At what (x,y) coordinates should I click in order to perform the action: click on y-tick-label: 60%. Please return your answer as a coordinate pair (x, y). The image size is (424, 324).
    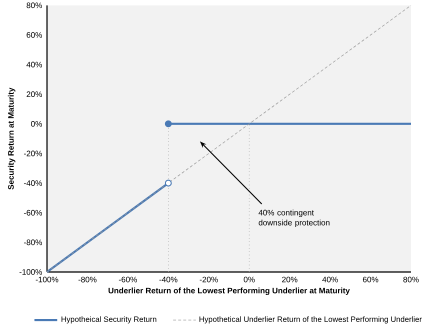
    Looking at the image, I should click on (34, 35).